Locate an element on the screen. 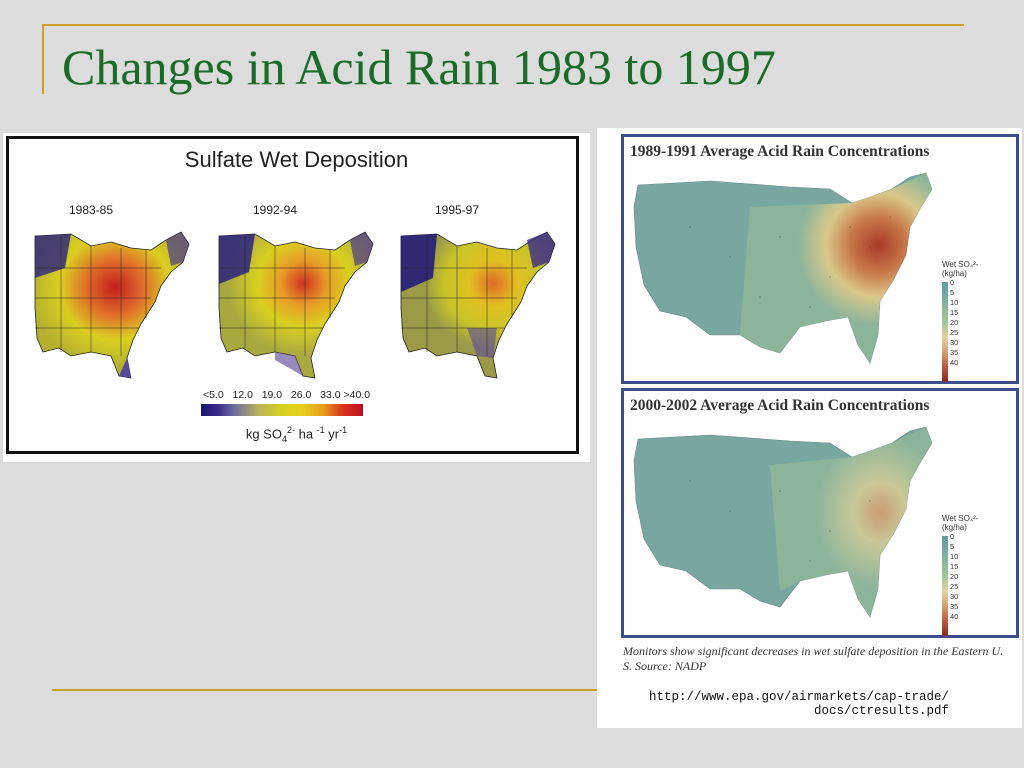 This screenshot has height=768, width=1024. scale-label: 12.0 is located at coordinates (242, 395).